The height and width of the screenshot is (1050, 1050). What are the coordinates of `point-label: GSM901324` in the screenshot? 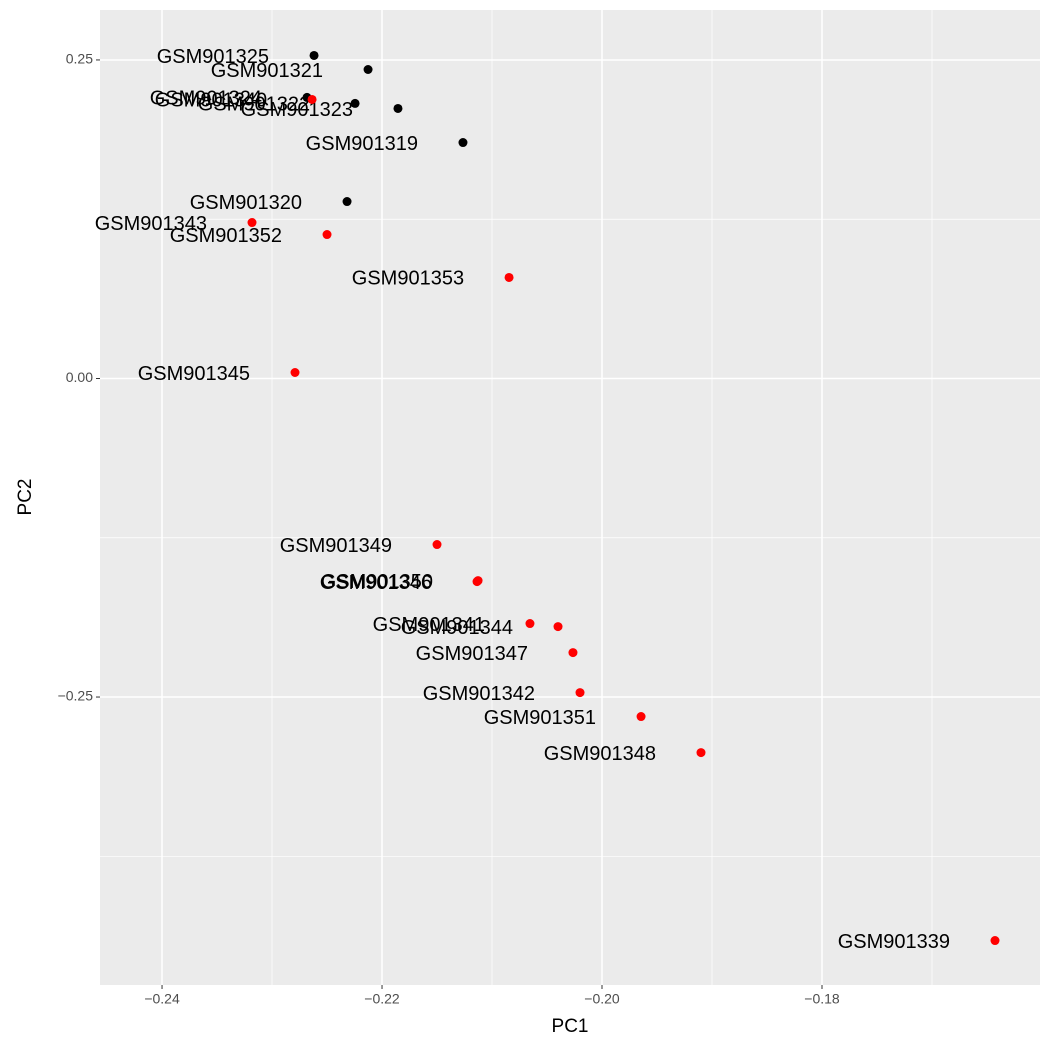 It's located at (206, 99).